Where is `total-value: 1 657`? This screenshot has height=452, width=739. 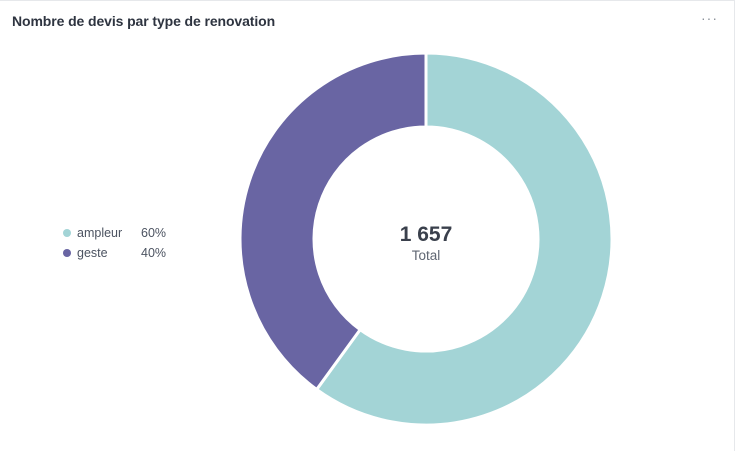 total-value: 1 657 is located at coordinates (426, 234).